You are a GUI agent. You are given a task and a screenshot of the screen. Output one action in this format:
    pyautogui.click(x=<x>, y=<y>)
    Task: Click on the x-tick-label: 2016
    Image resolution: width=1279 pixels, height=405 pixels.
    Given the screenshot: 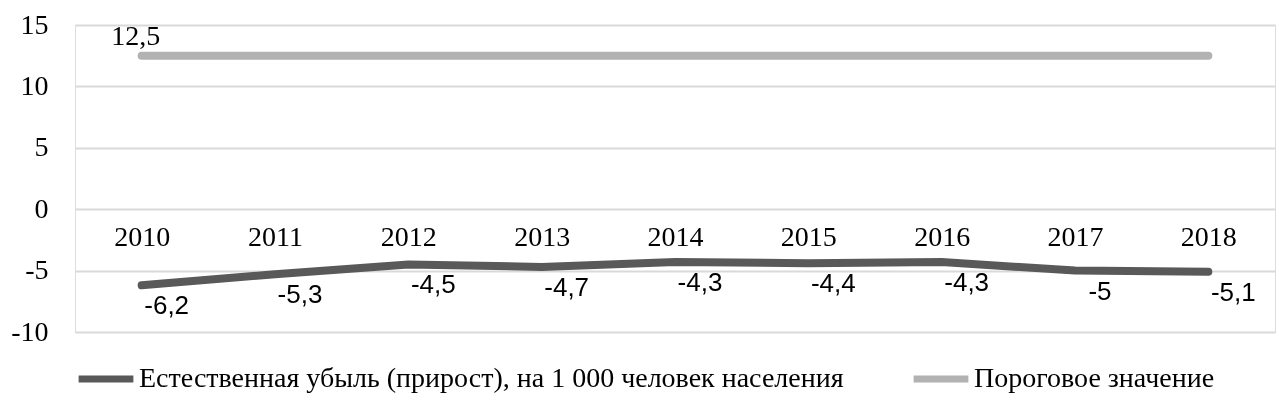 What is the action you would take?
    pyautogui.click(x=942, y=236)
    